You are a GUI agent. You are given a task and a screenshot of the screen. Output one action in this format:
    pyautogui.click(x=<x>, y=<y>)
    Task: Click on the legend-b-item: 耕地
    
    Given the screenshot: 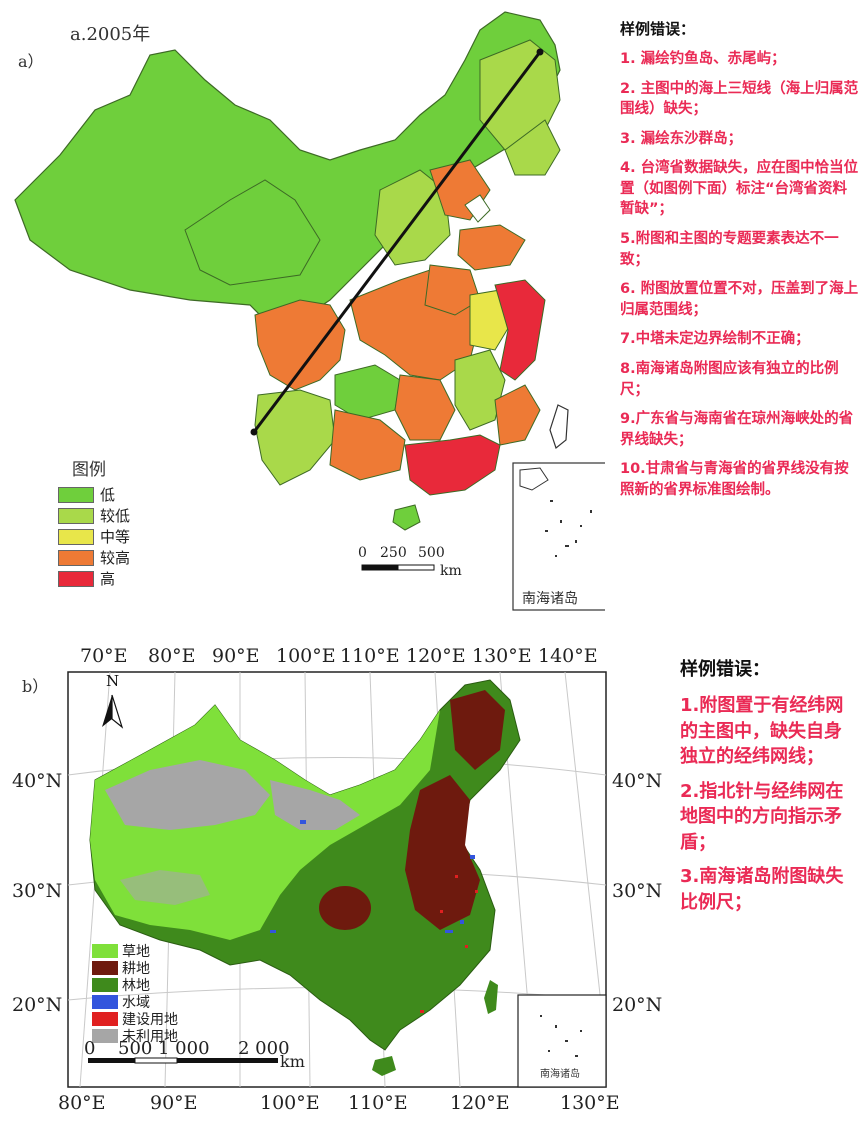 What is the action you would take?
    pyautogui.click(x=135, y=968)
    